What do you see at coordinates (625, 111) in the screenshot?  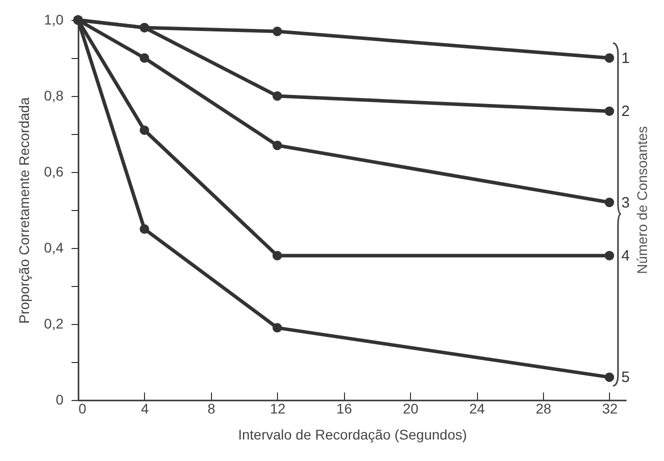 I see `series-label: 2` at bounding box center [625, 111].